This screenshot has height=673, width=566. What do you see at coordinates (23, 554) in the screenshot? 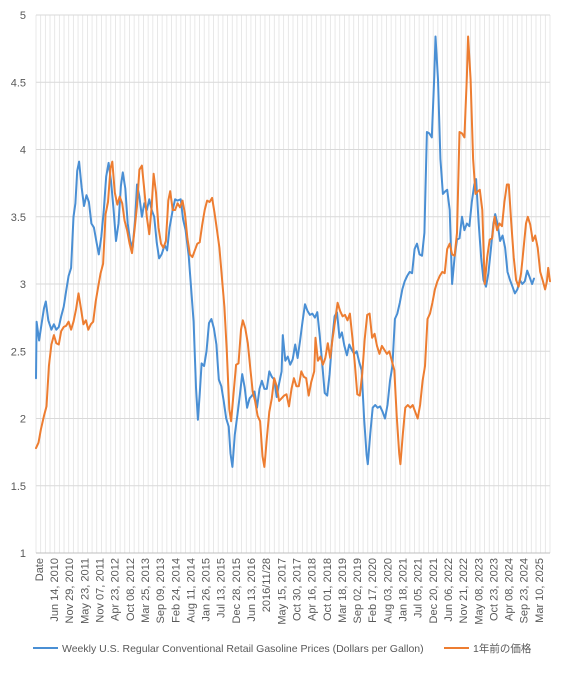
I see `y-tick-label: 1` at bounding box center [23, 554].